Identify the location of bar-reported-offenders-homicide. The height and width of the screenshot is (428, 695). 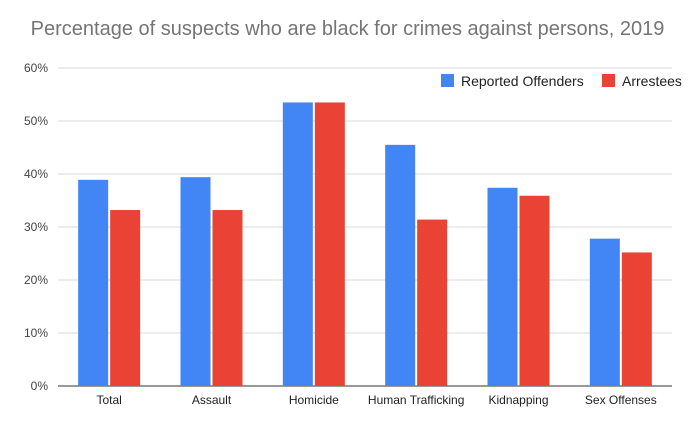
(297, 244).